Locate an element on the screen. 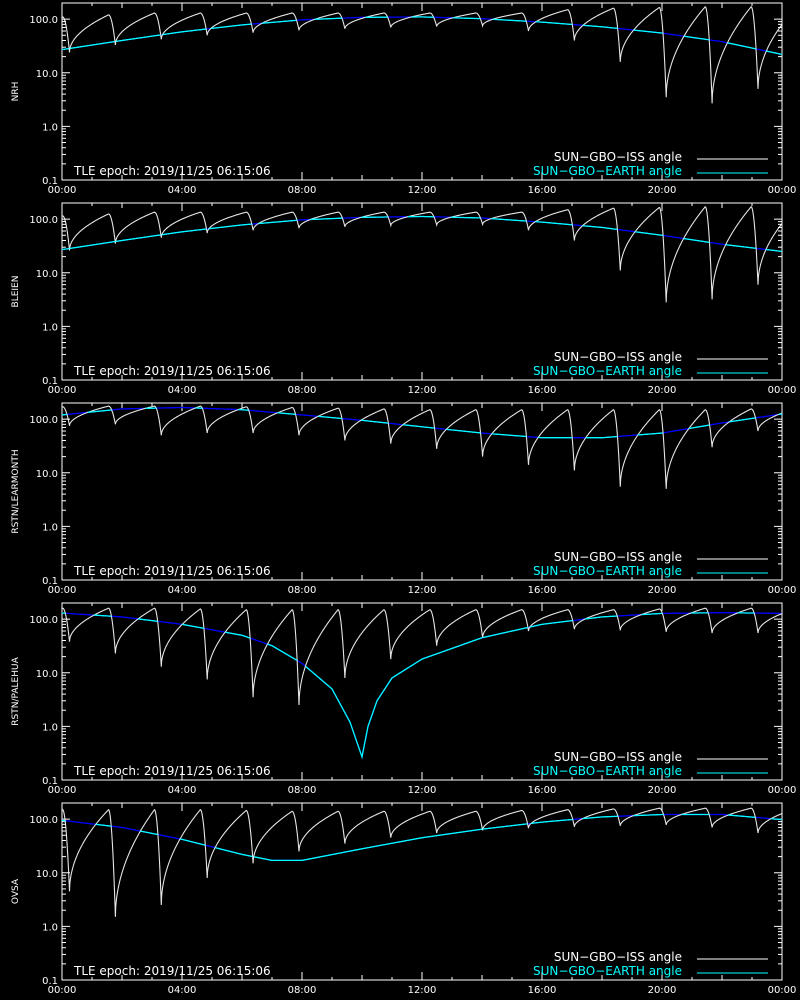 Image resolution: width=800 pixels, height=1000 pixels. y-axis-label: OVSA is located at coordinates (16, 891).